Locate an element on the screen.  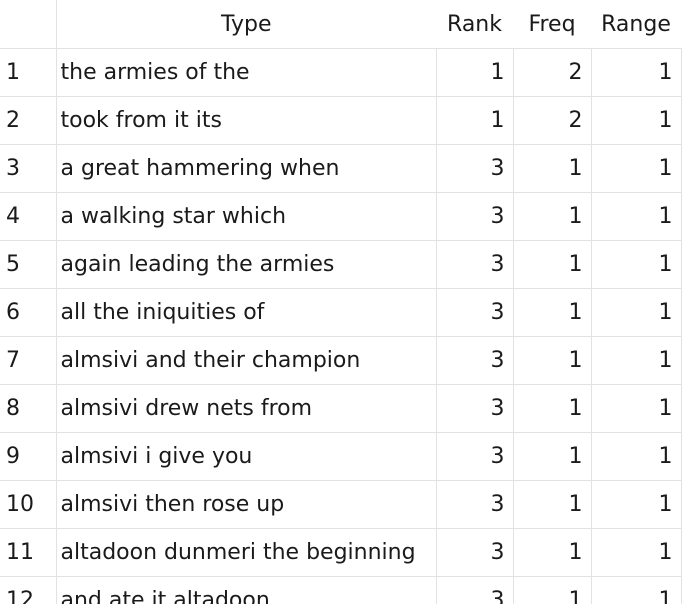
type-cell: altadoon dunmeri the beginning is located at coordinates (246, 552).